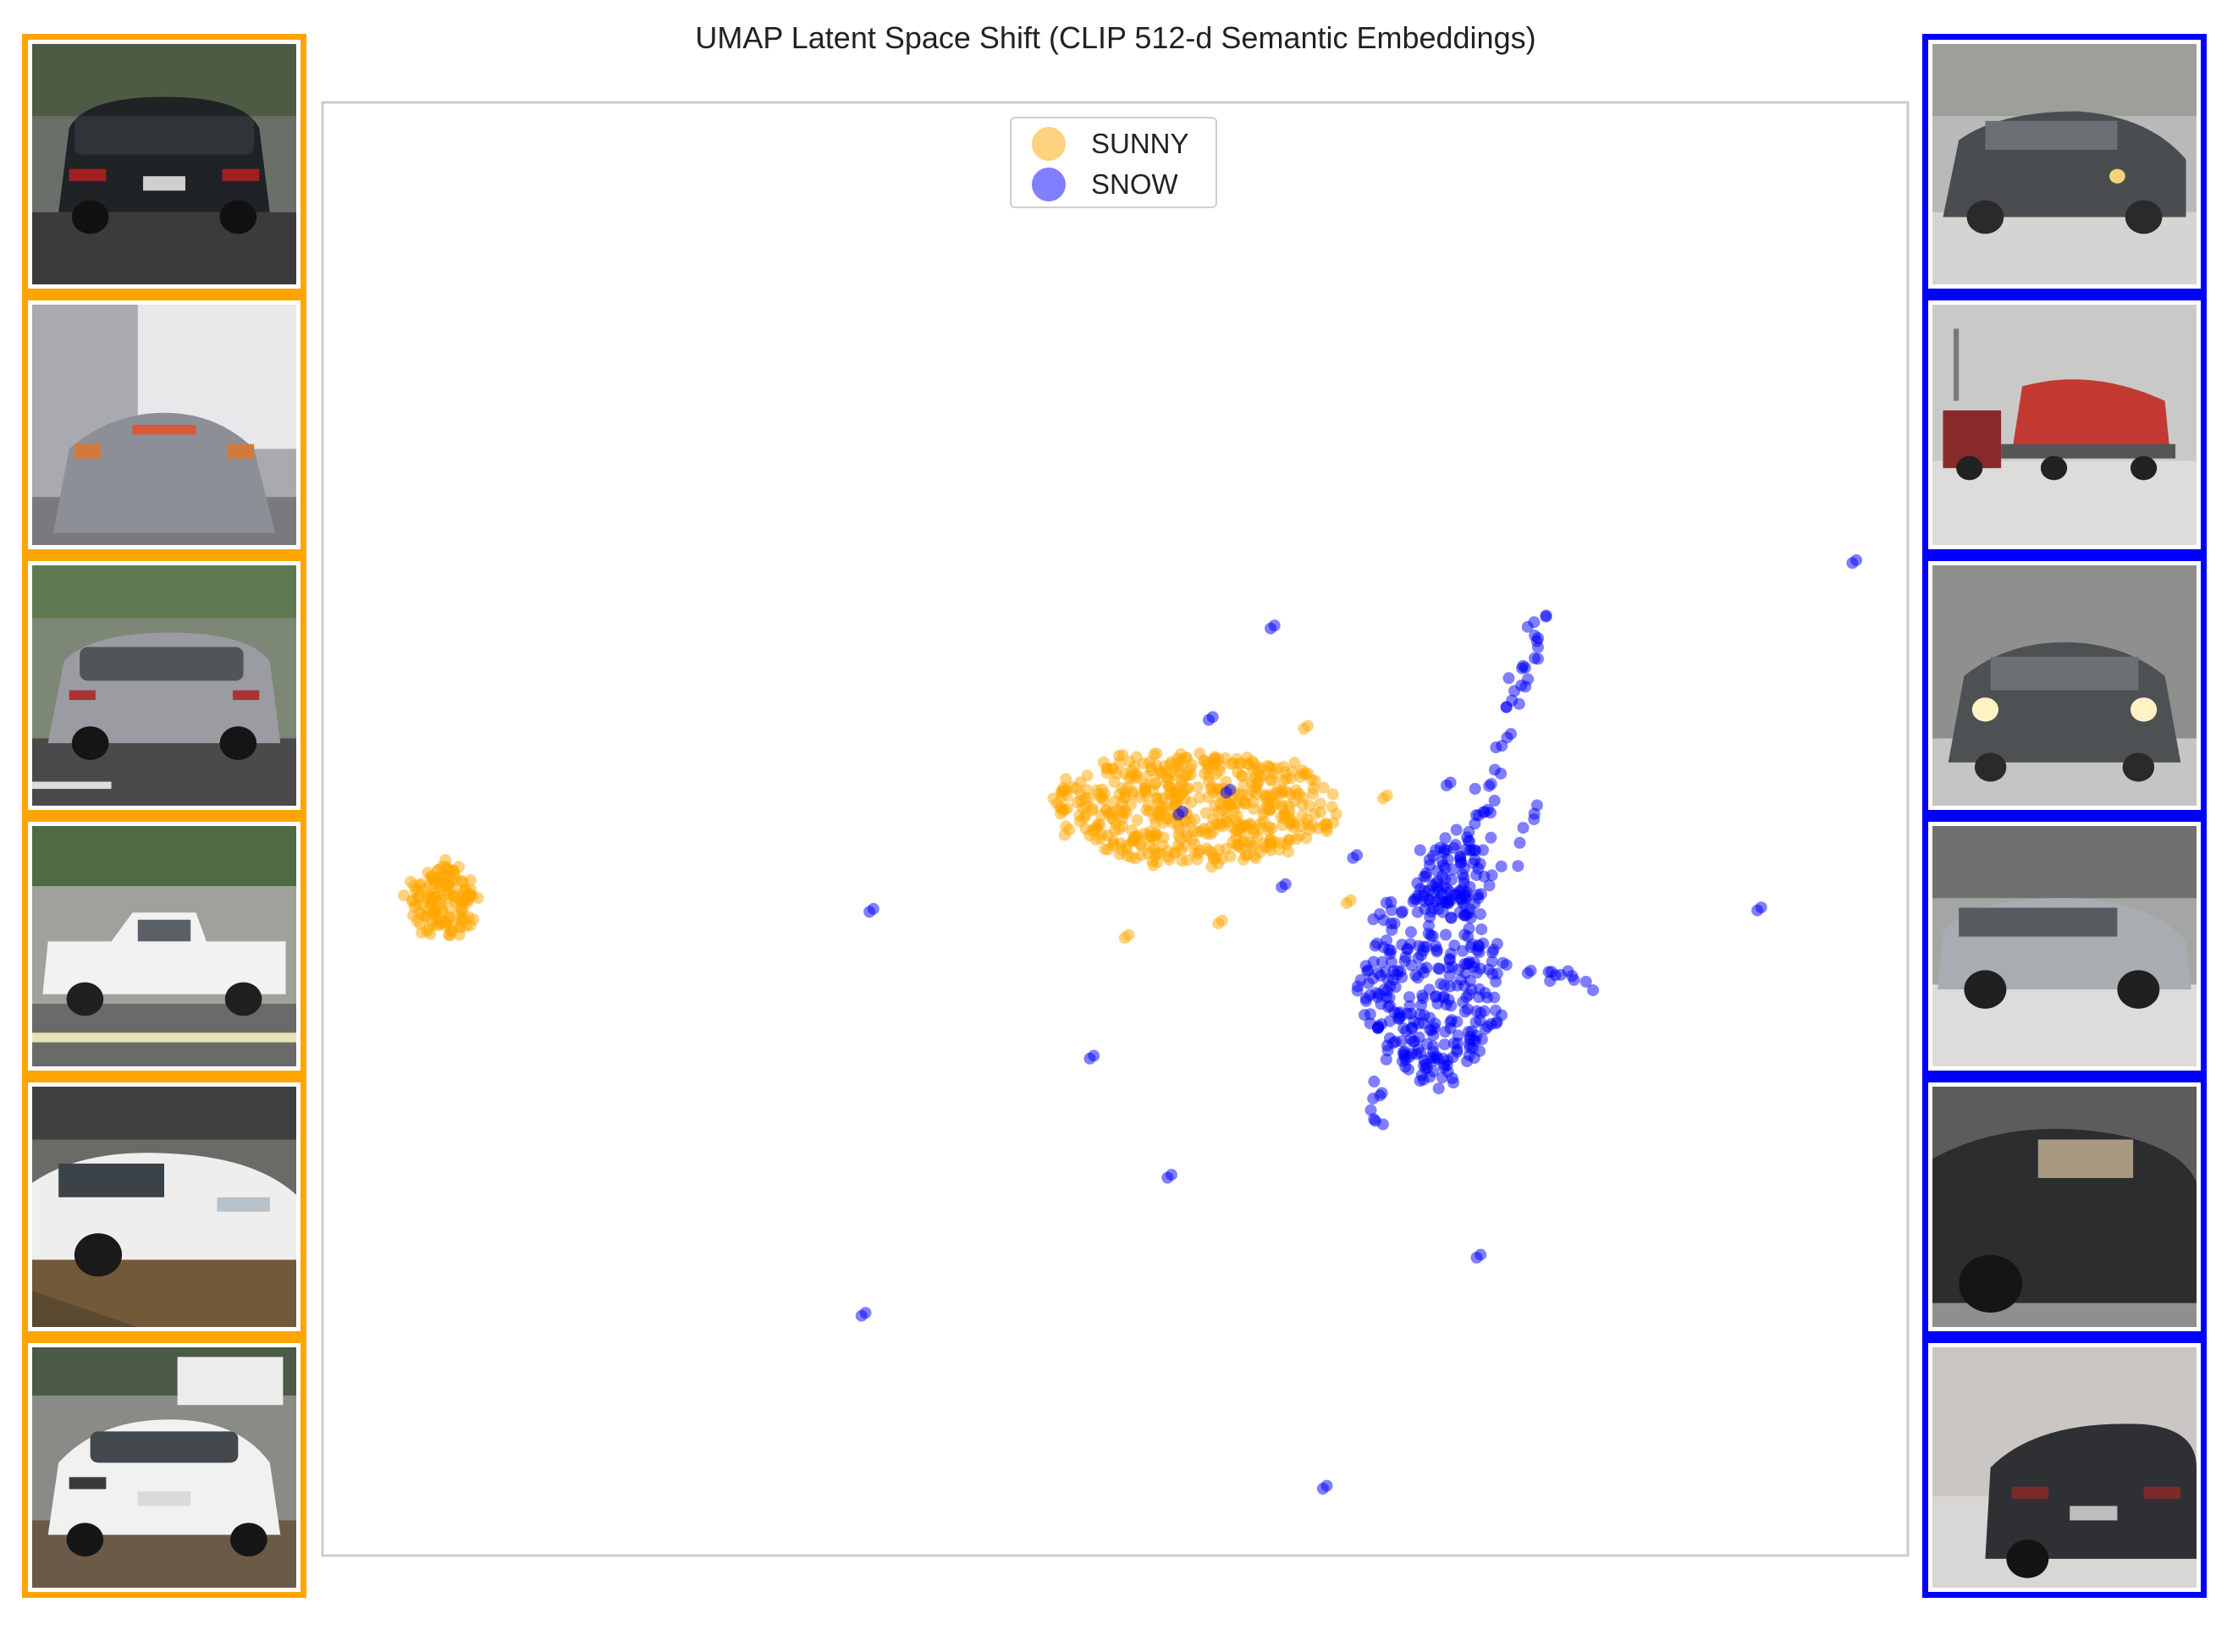  I want to click on legend-item-snow: SNOW, so click(1105, 184).